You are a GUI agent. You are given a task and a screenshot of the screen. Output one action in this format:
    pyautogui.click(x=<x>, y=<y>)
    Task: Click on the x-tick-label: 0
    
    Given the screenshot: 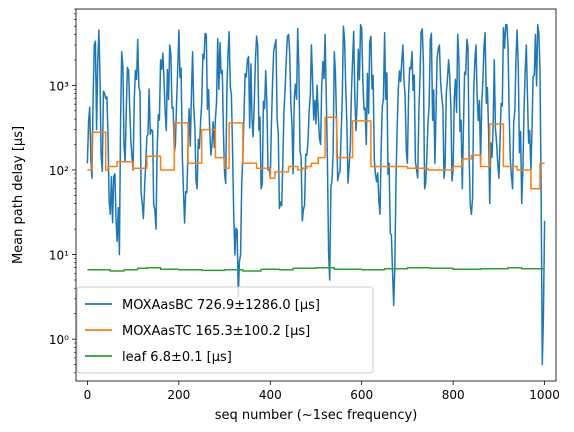 What is the action you would take?
    pyautogui.click(x=88, y=395)
    